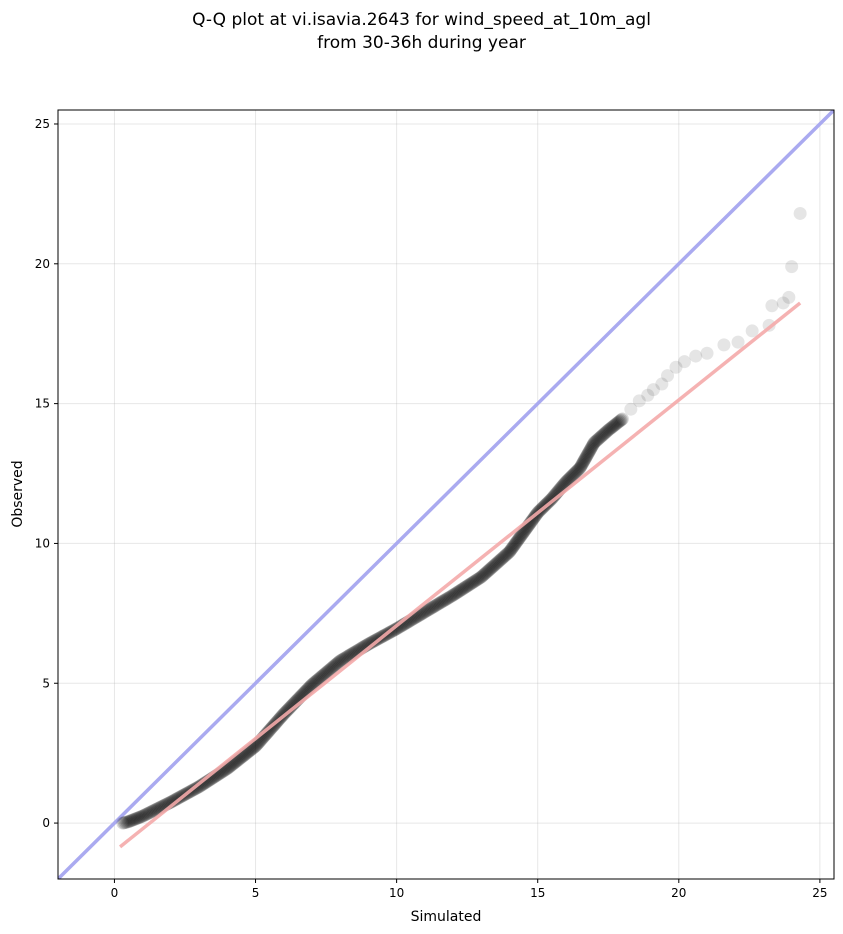 The height and width of the screenshot is (934, 843). Describe the element at coordinates (421, 43) in the screenshot. I see `chart-title-line2: from 30-36h during year` at that location.